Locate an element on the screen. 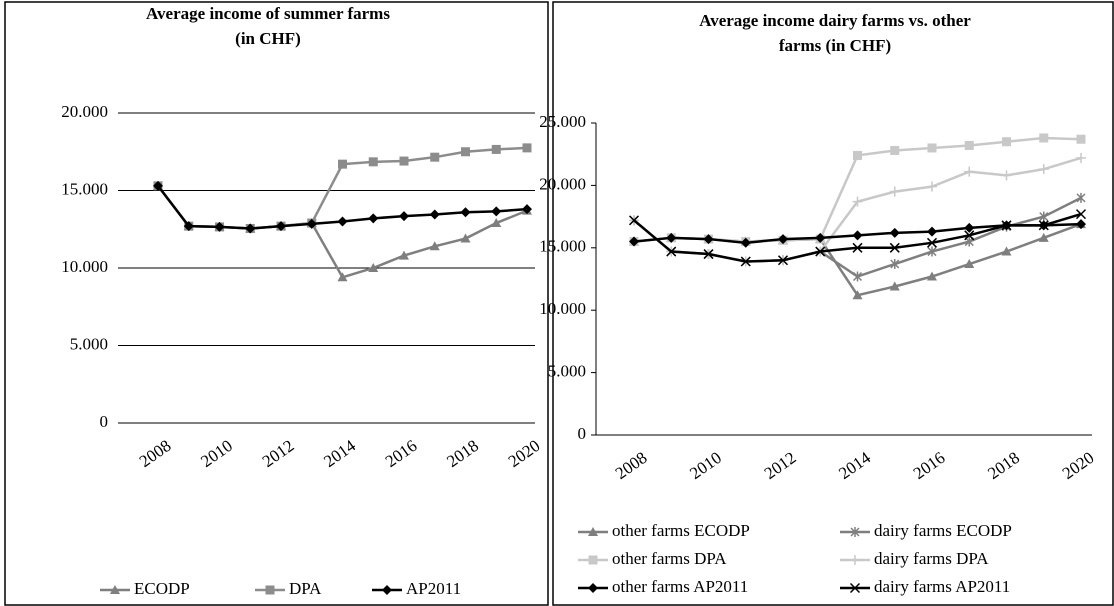  x-tick-label: 2016 is located at coordinates (929, 465).